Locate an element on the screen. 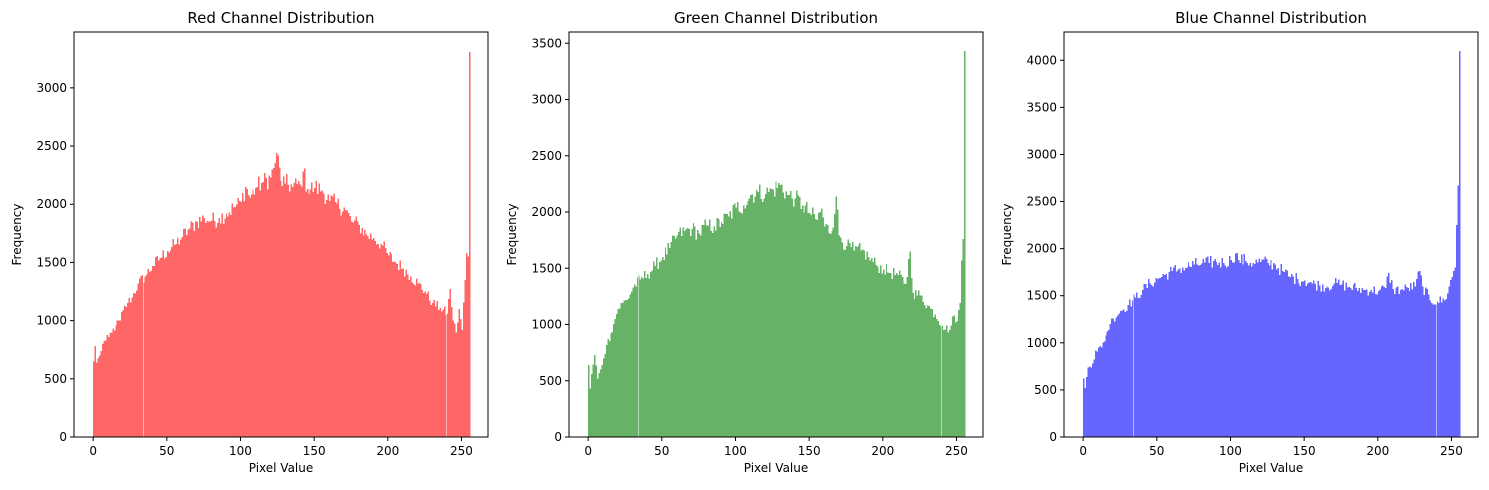 The image size is (1489, 490). y-tick-label: 500 is located at coordinates (1045, 390).